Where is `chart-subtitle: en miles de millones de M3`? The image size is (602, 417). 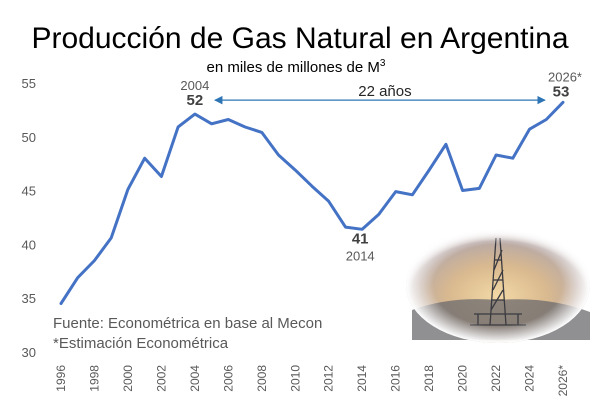
chart-subtitle: en miles de millones de M3 is located at coordinates (296, 67).